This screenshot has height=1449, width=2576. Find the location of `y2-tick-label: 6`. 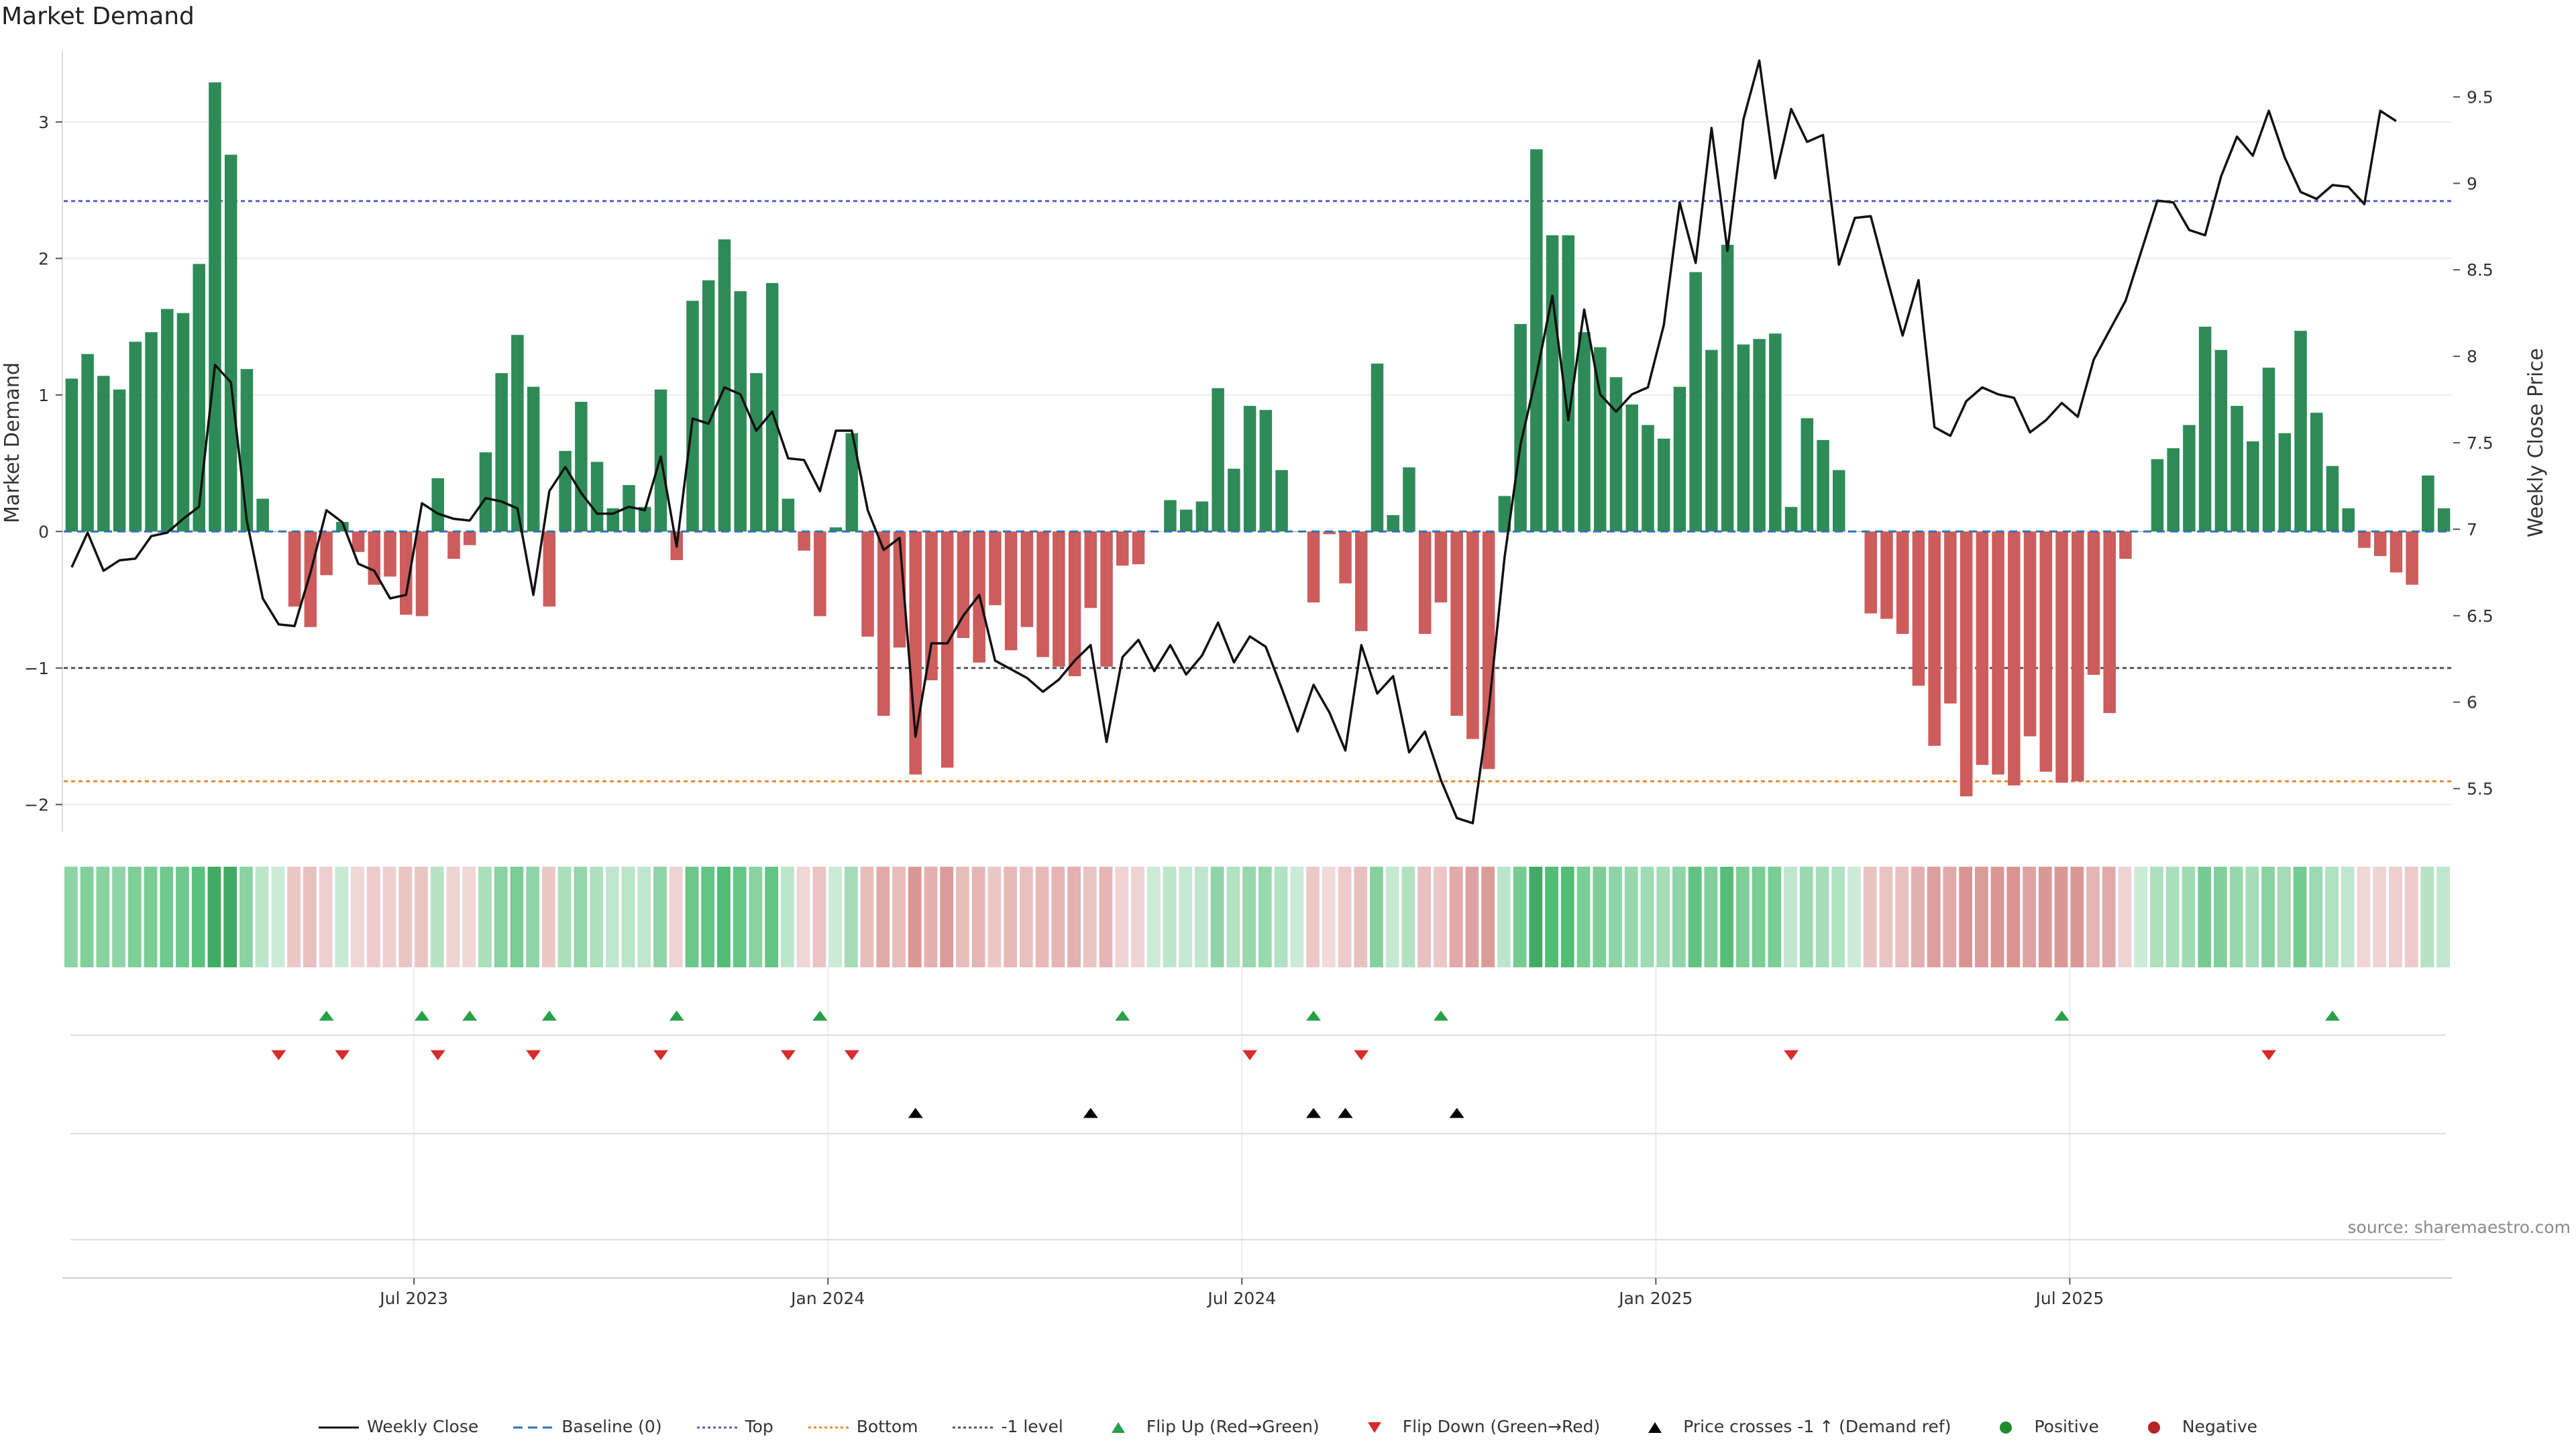

y2-tick-label: 6 is located at coordinates (2472, 702).